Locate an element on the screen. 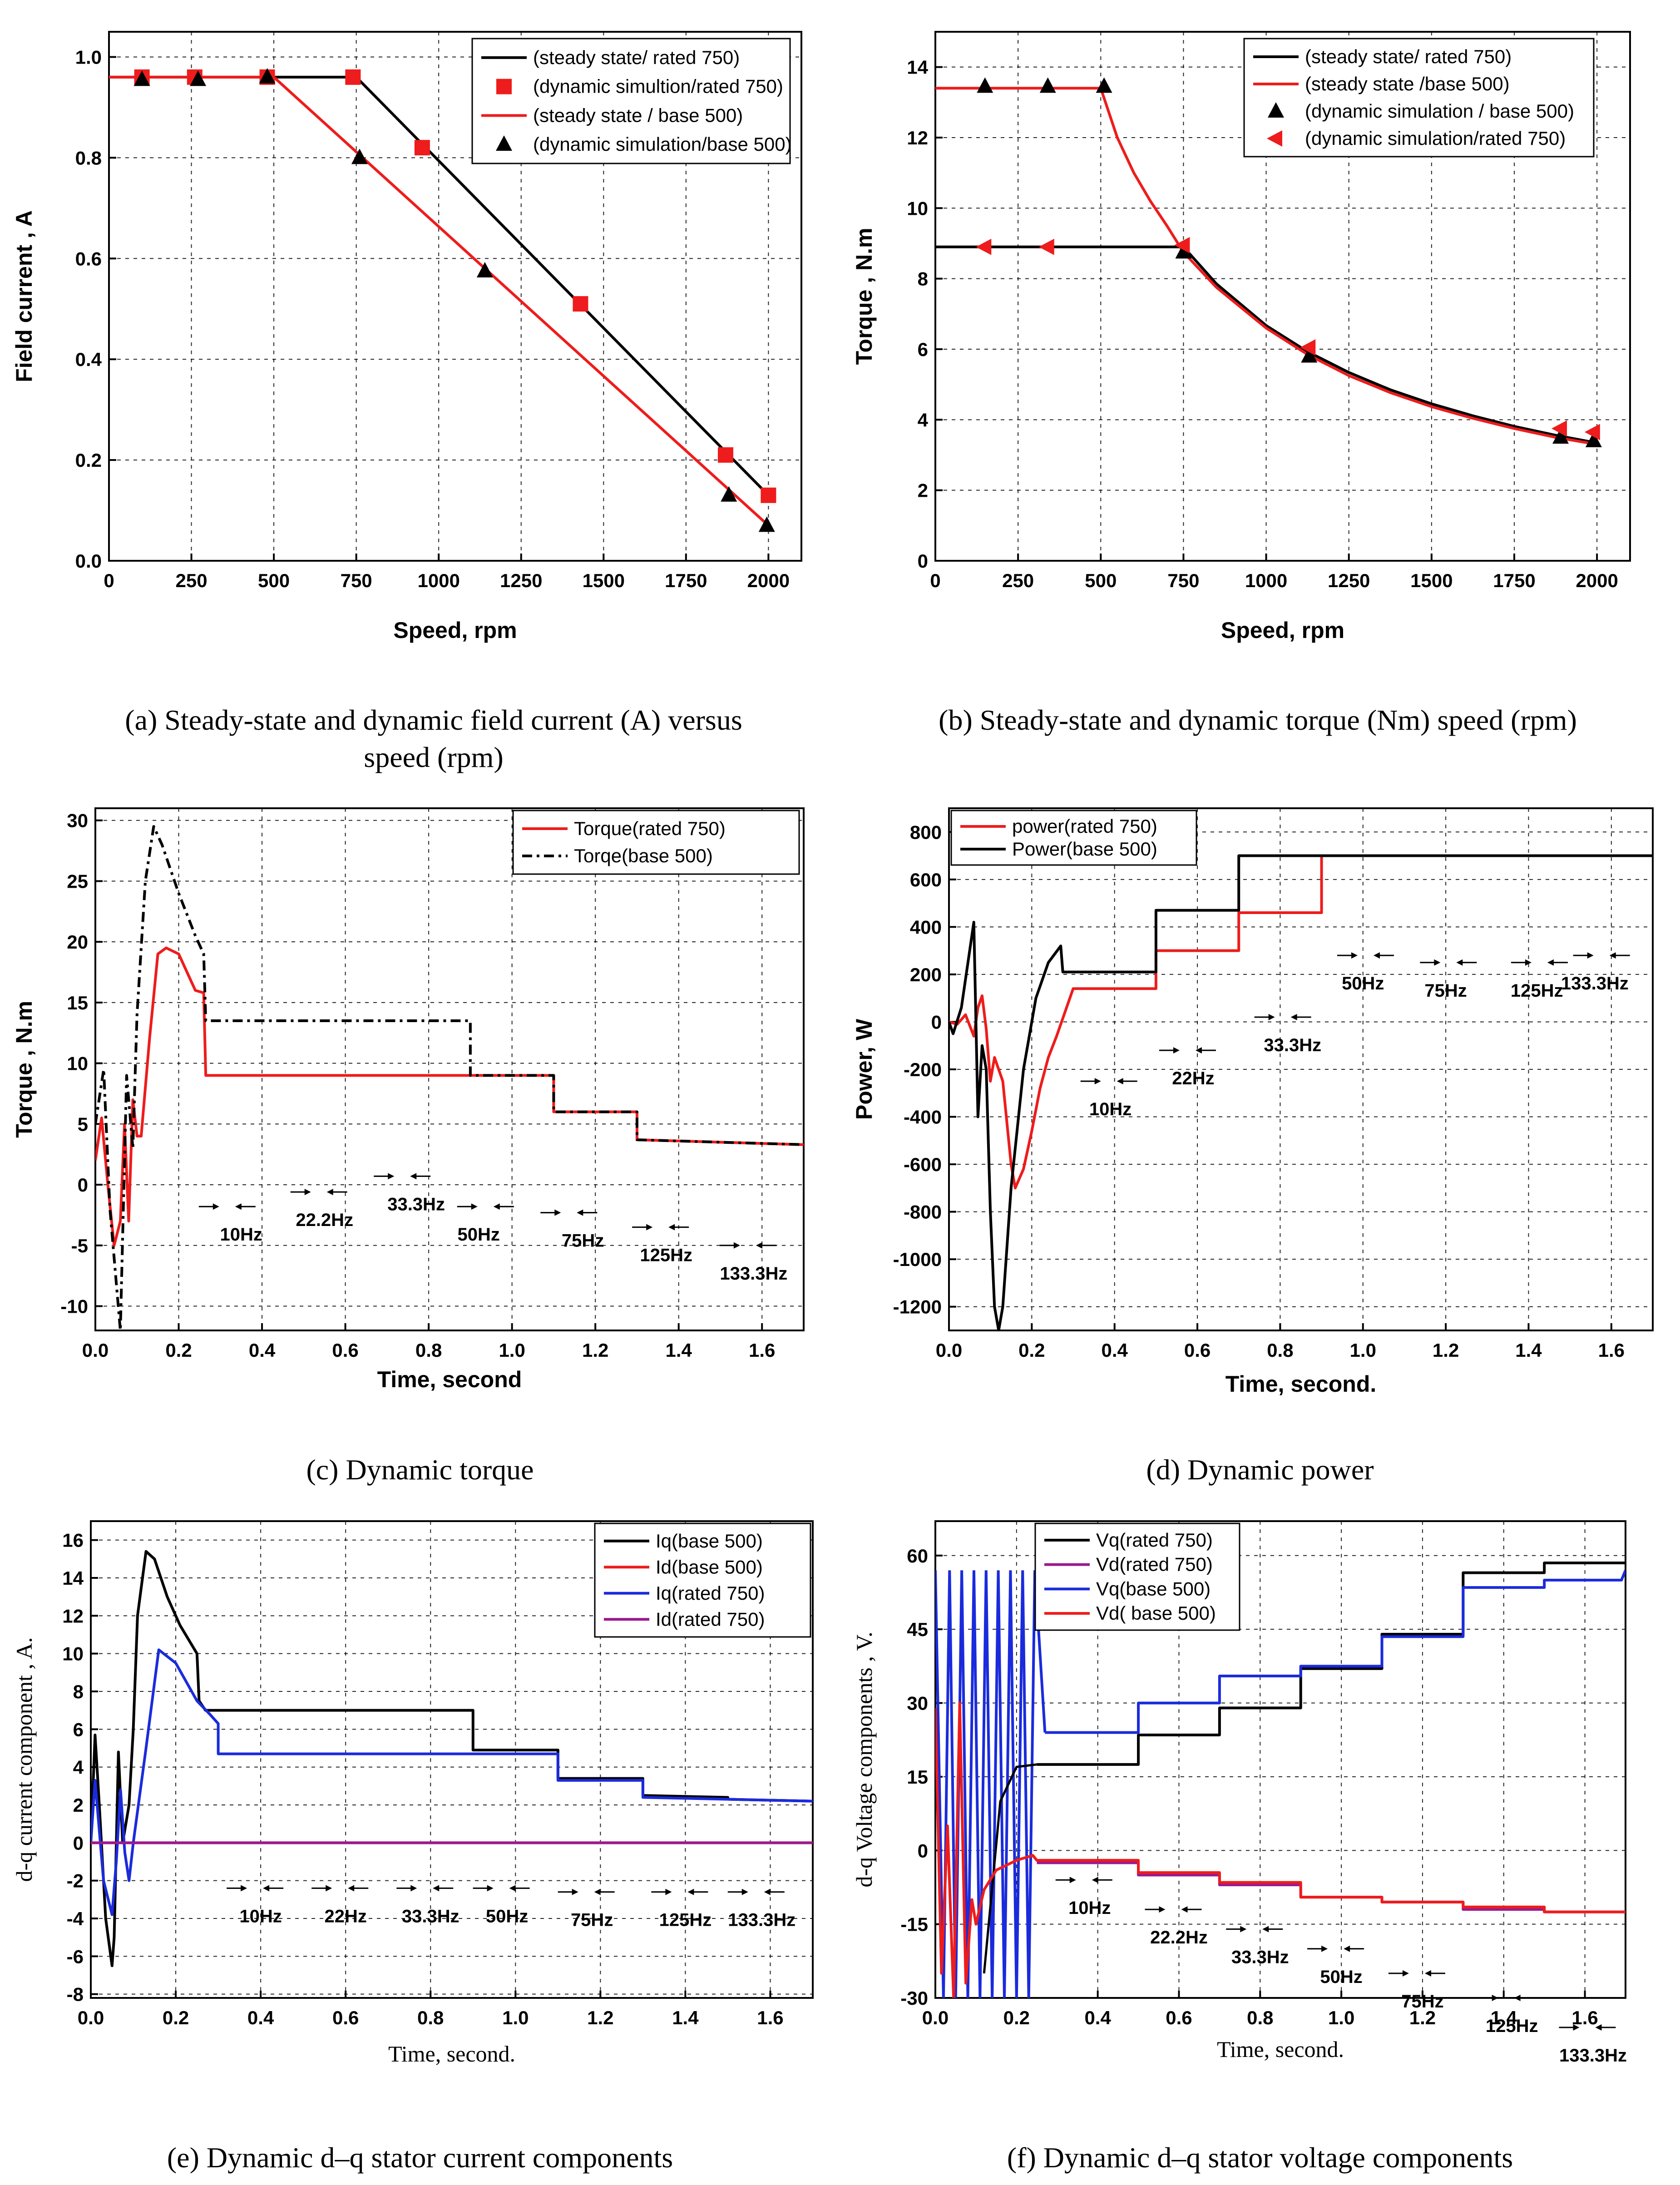  y-tick-label: -600 is located at coordinates (923, 1164).